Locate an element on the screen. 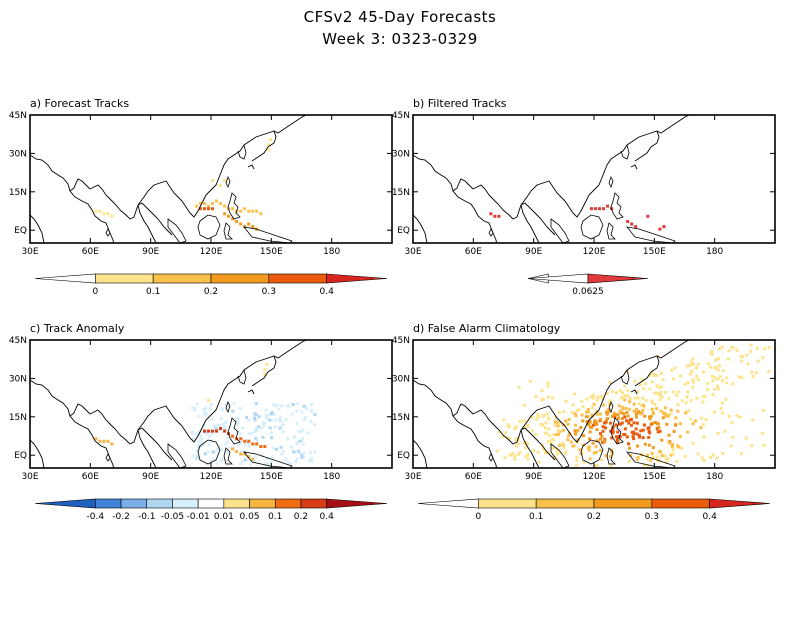 Image resolution: width=800 pixels, height=618 pixels. lon-label: 120E is located at coordinates (594, 252).